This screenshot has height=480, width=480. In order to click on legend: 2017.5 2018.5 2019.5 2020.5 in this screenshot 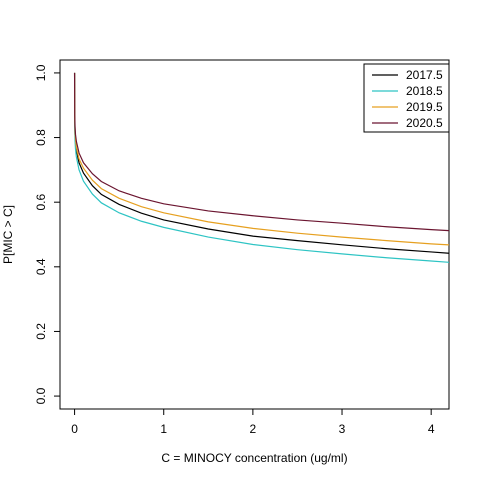, I will do `click(406, 98)`.